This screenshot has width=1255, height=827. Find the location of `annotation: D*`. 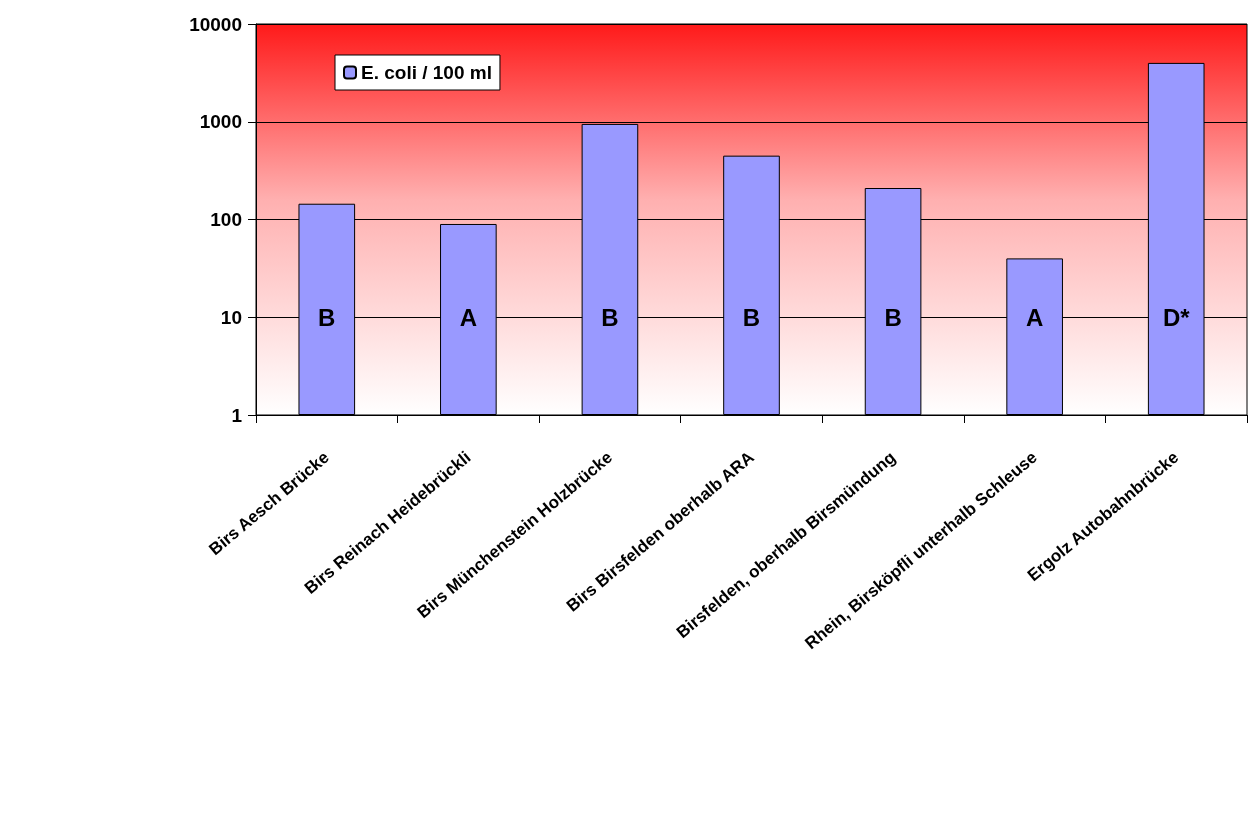

annotation: D* is located at coordinates (1176, 317).